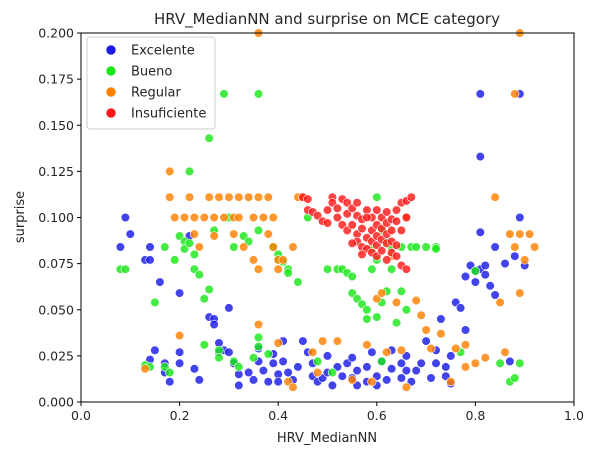 This screenshot has width=595, height=455. What do you see at coordinates (56, 171) in the screenshot?
I see `y-tick-label: 0.125` at bounding box center [56, 171].